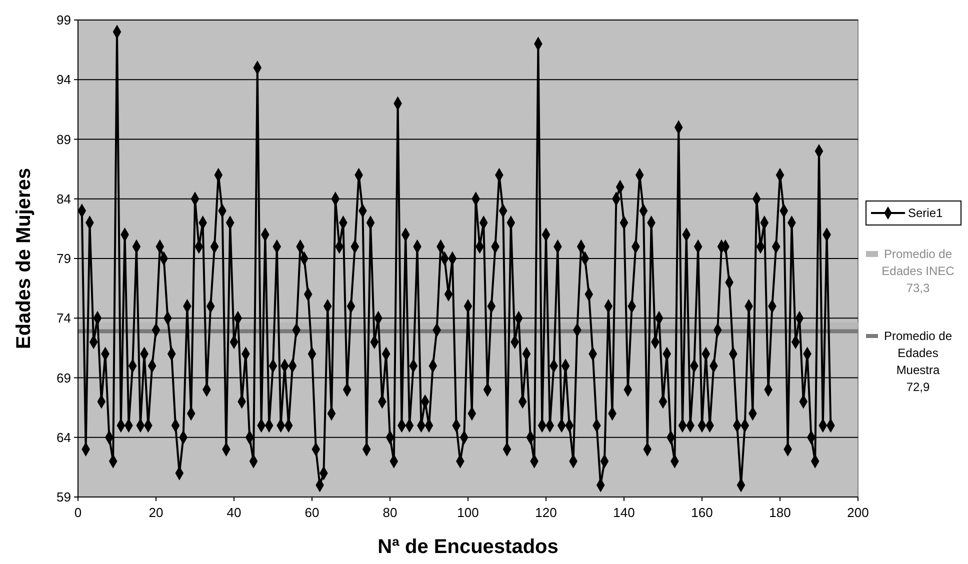 Image resolution: width=968 pixels, height=564 pixels. What do you see at coordinates (312, 512) in the screenshot?
I see `x-tick-label: 60` at bounding box center [312, 512].